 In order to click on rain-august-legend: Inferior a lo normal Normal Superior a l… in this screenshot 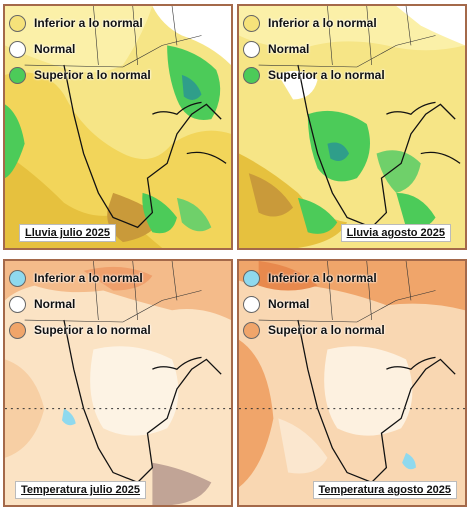, I will do `click(314, 49)`.